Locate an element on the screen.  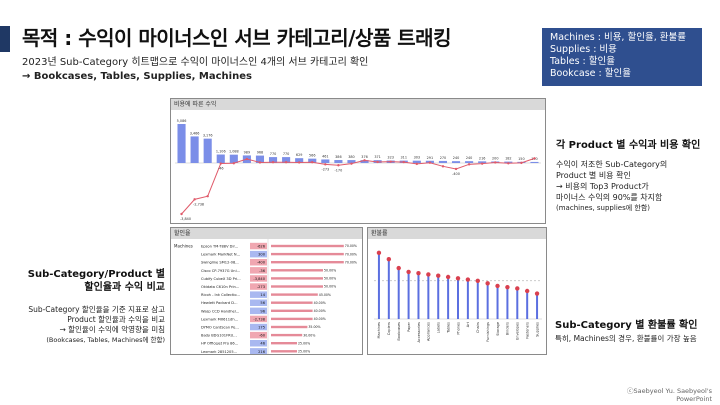
left-note-line: Product 할인율과 수익을 비교 is located at coordinates (116, 319).